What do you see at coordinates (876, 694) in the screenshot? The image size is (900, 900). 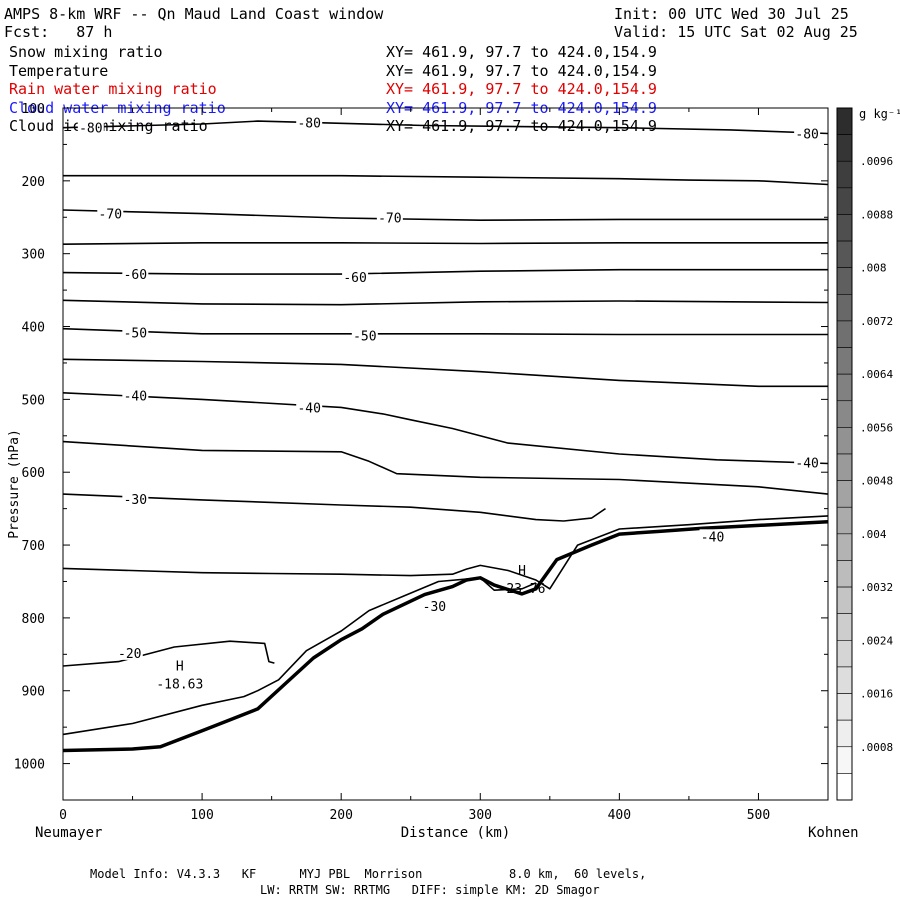 I see `colorbar-tick-label: .0016` at bounding box center [876, 694].